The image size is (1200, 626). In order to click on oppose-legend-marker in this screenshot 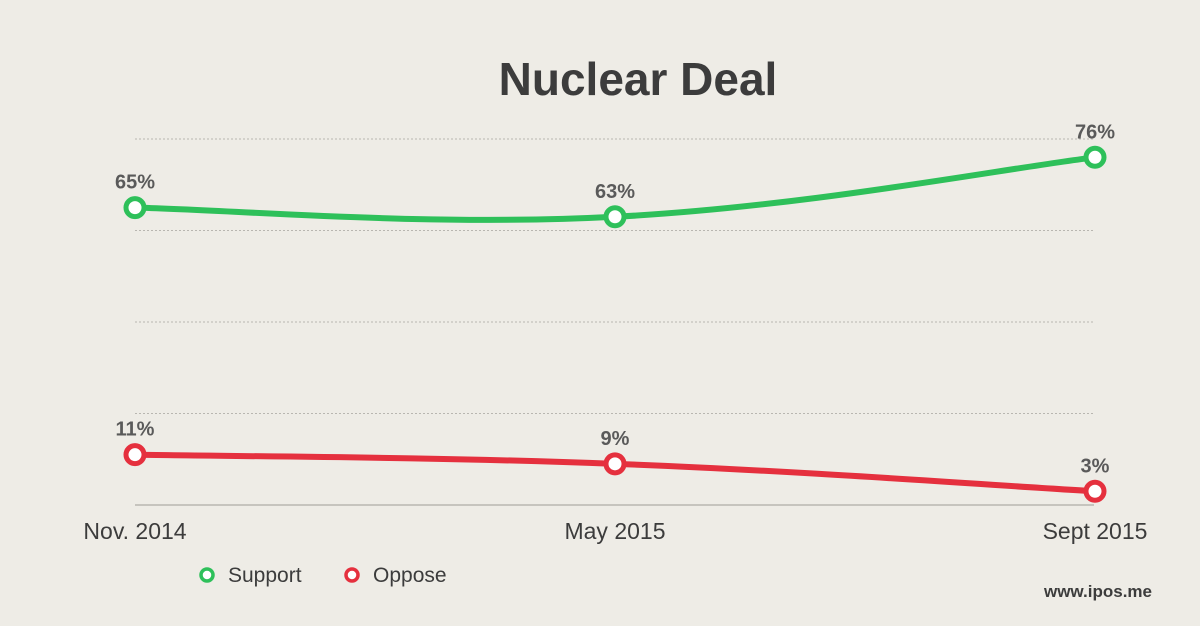, I will do `click(352, 575)`.